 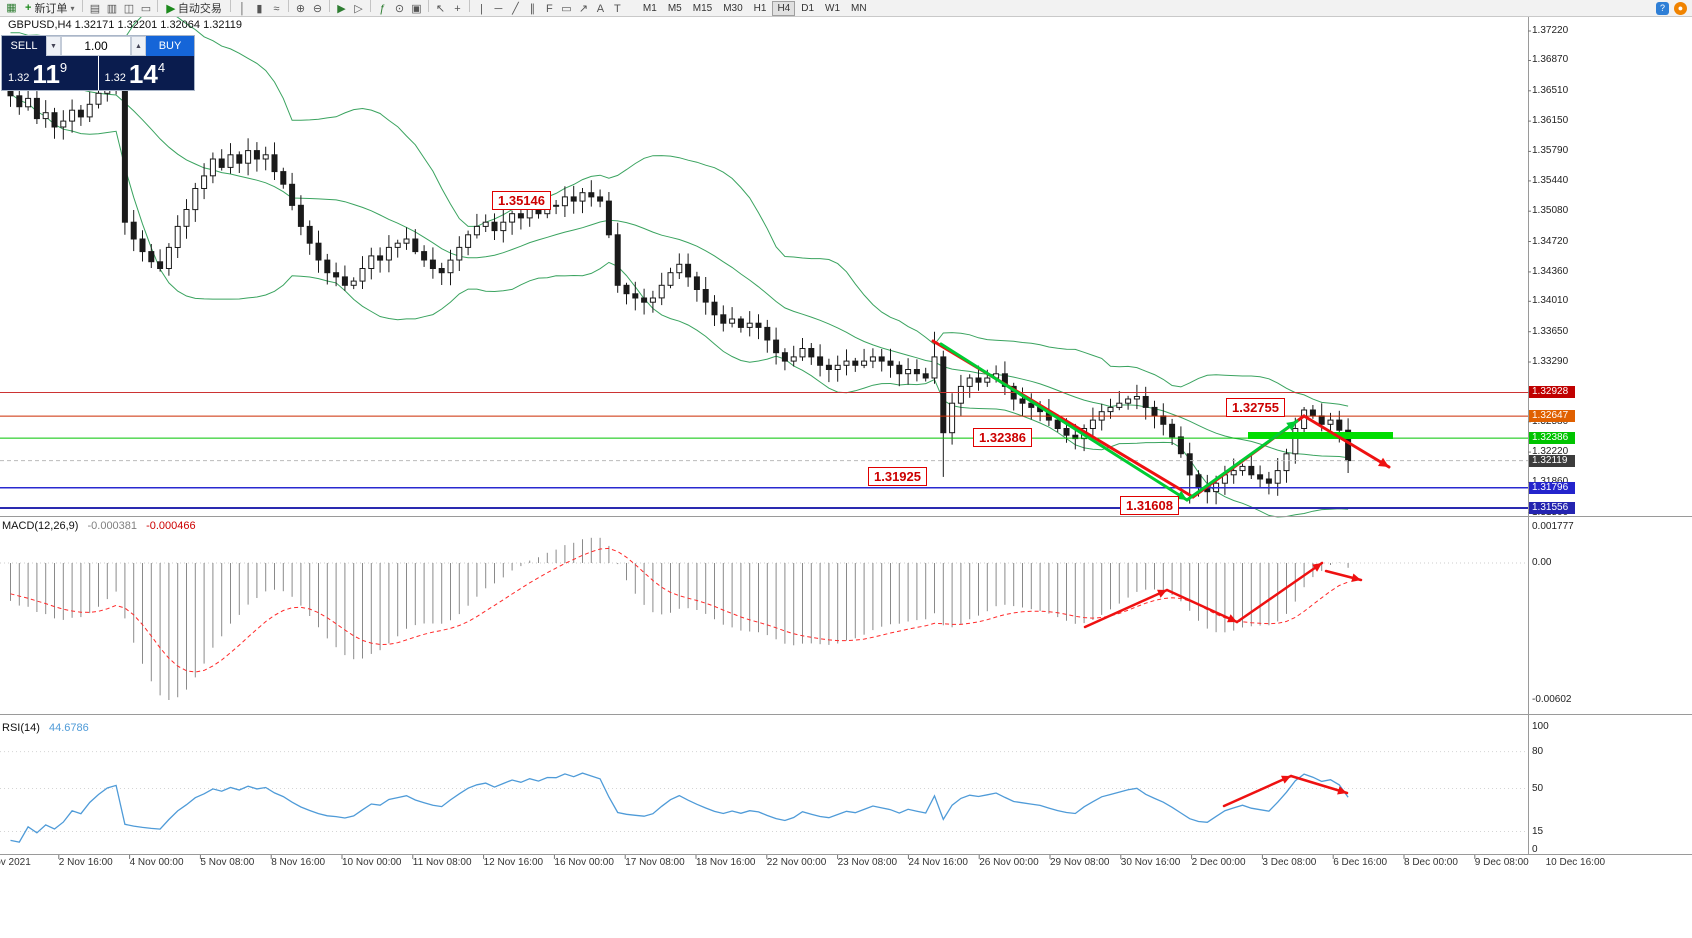 I want to click on bid-price-display: 1.32 11 9, so click(x=50, y=73).